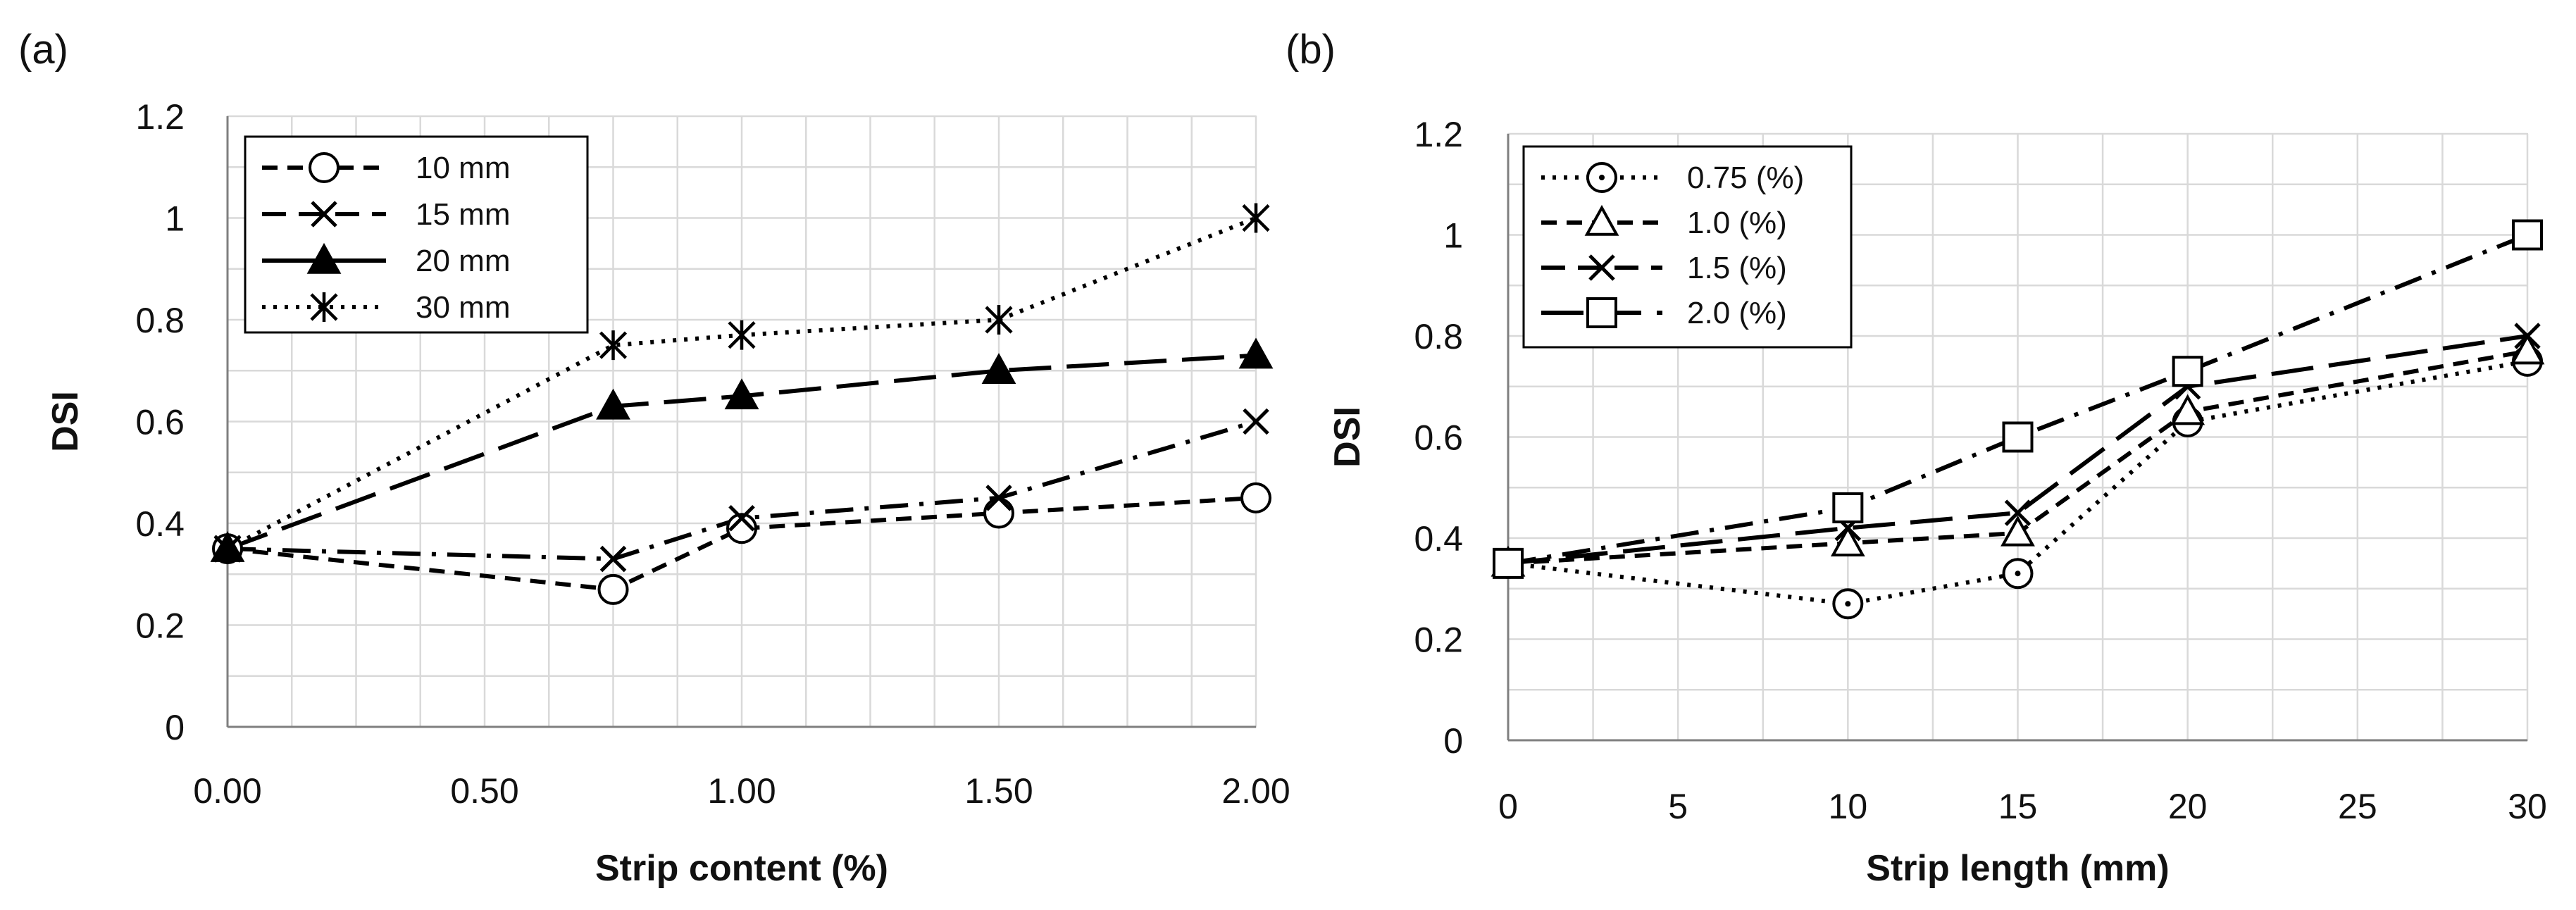 This screenshot has width=2576, height=910. I want to click on legend-label-3: 30 mm, so click(463, 307).